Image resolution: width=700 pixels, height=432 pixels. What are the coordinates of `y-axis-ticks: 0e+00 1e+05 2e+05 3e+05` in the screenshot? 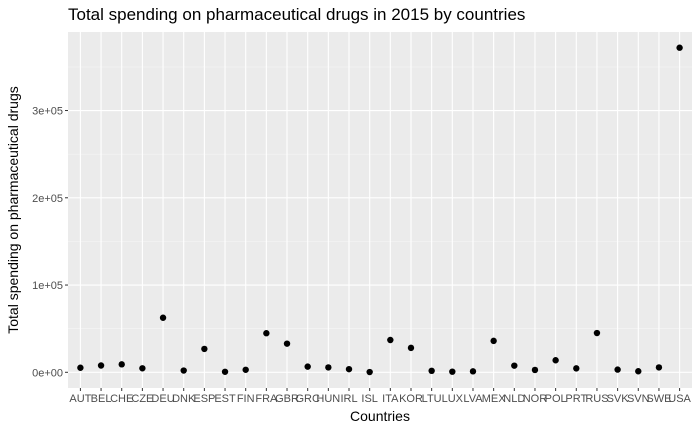 It's located at (50, 242).